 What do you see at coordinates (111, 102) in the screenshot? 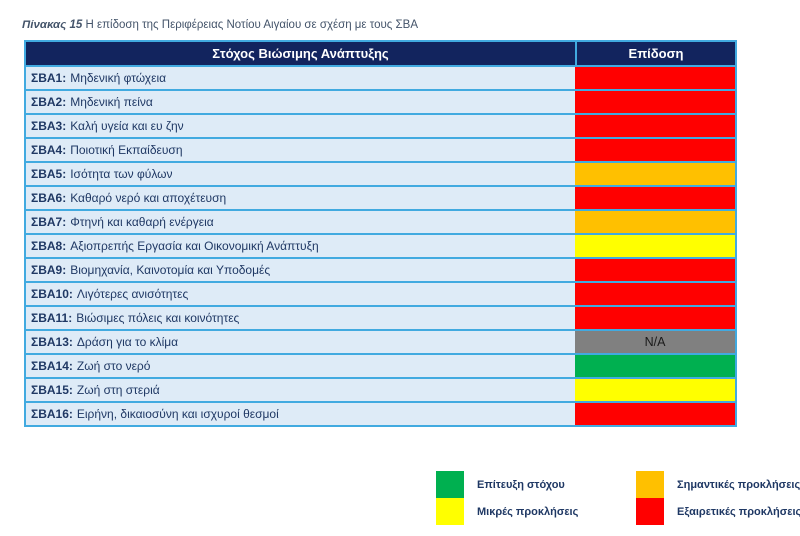
I see `goal-label: Μηδενική πείνα` at bounding box center [111, 102].